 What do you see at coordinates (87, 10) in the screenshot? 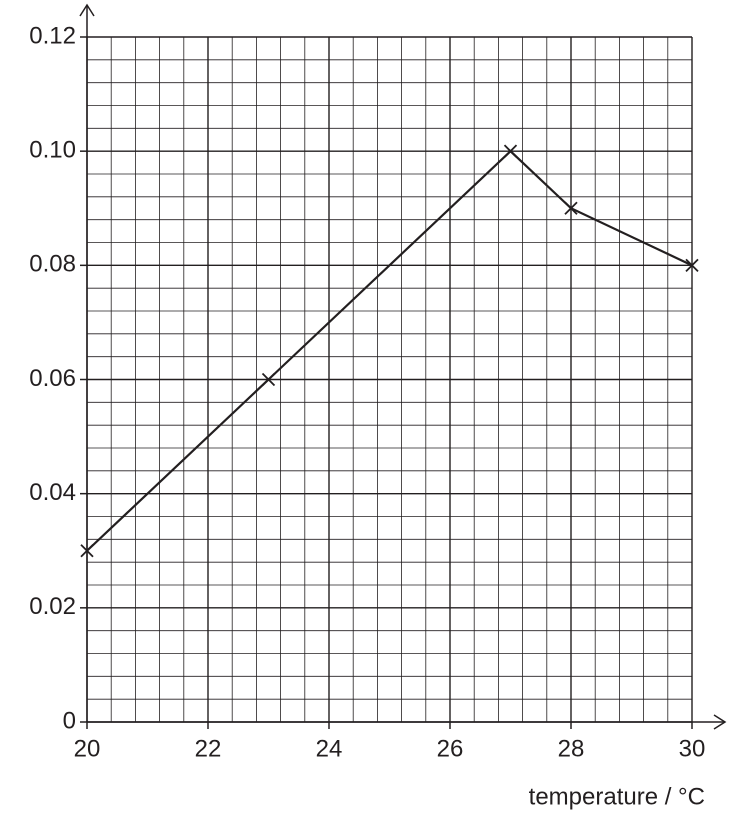
I see `y-axis-arrow` at bounding box center [87, 10].